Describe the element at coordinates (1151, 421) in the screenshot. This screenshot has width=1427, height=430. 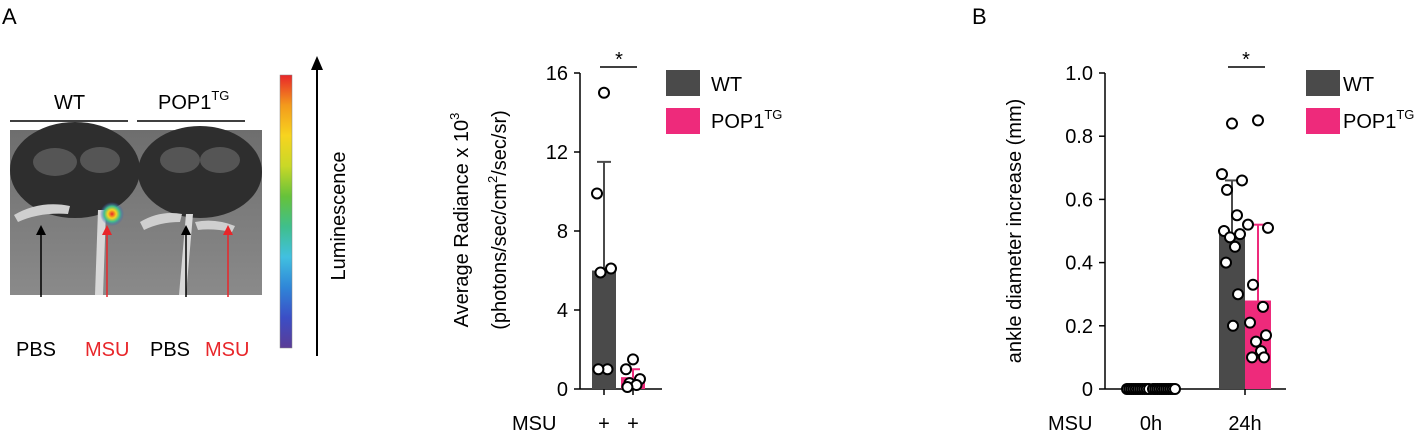
I see `ankle-xtick-label: 0h` at that location.